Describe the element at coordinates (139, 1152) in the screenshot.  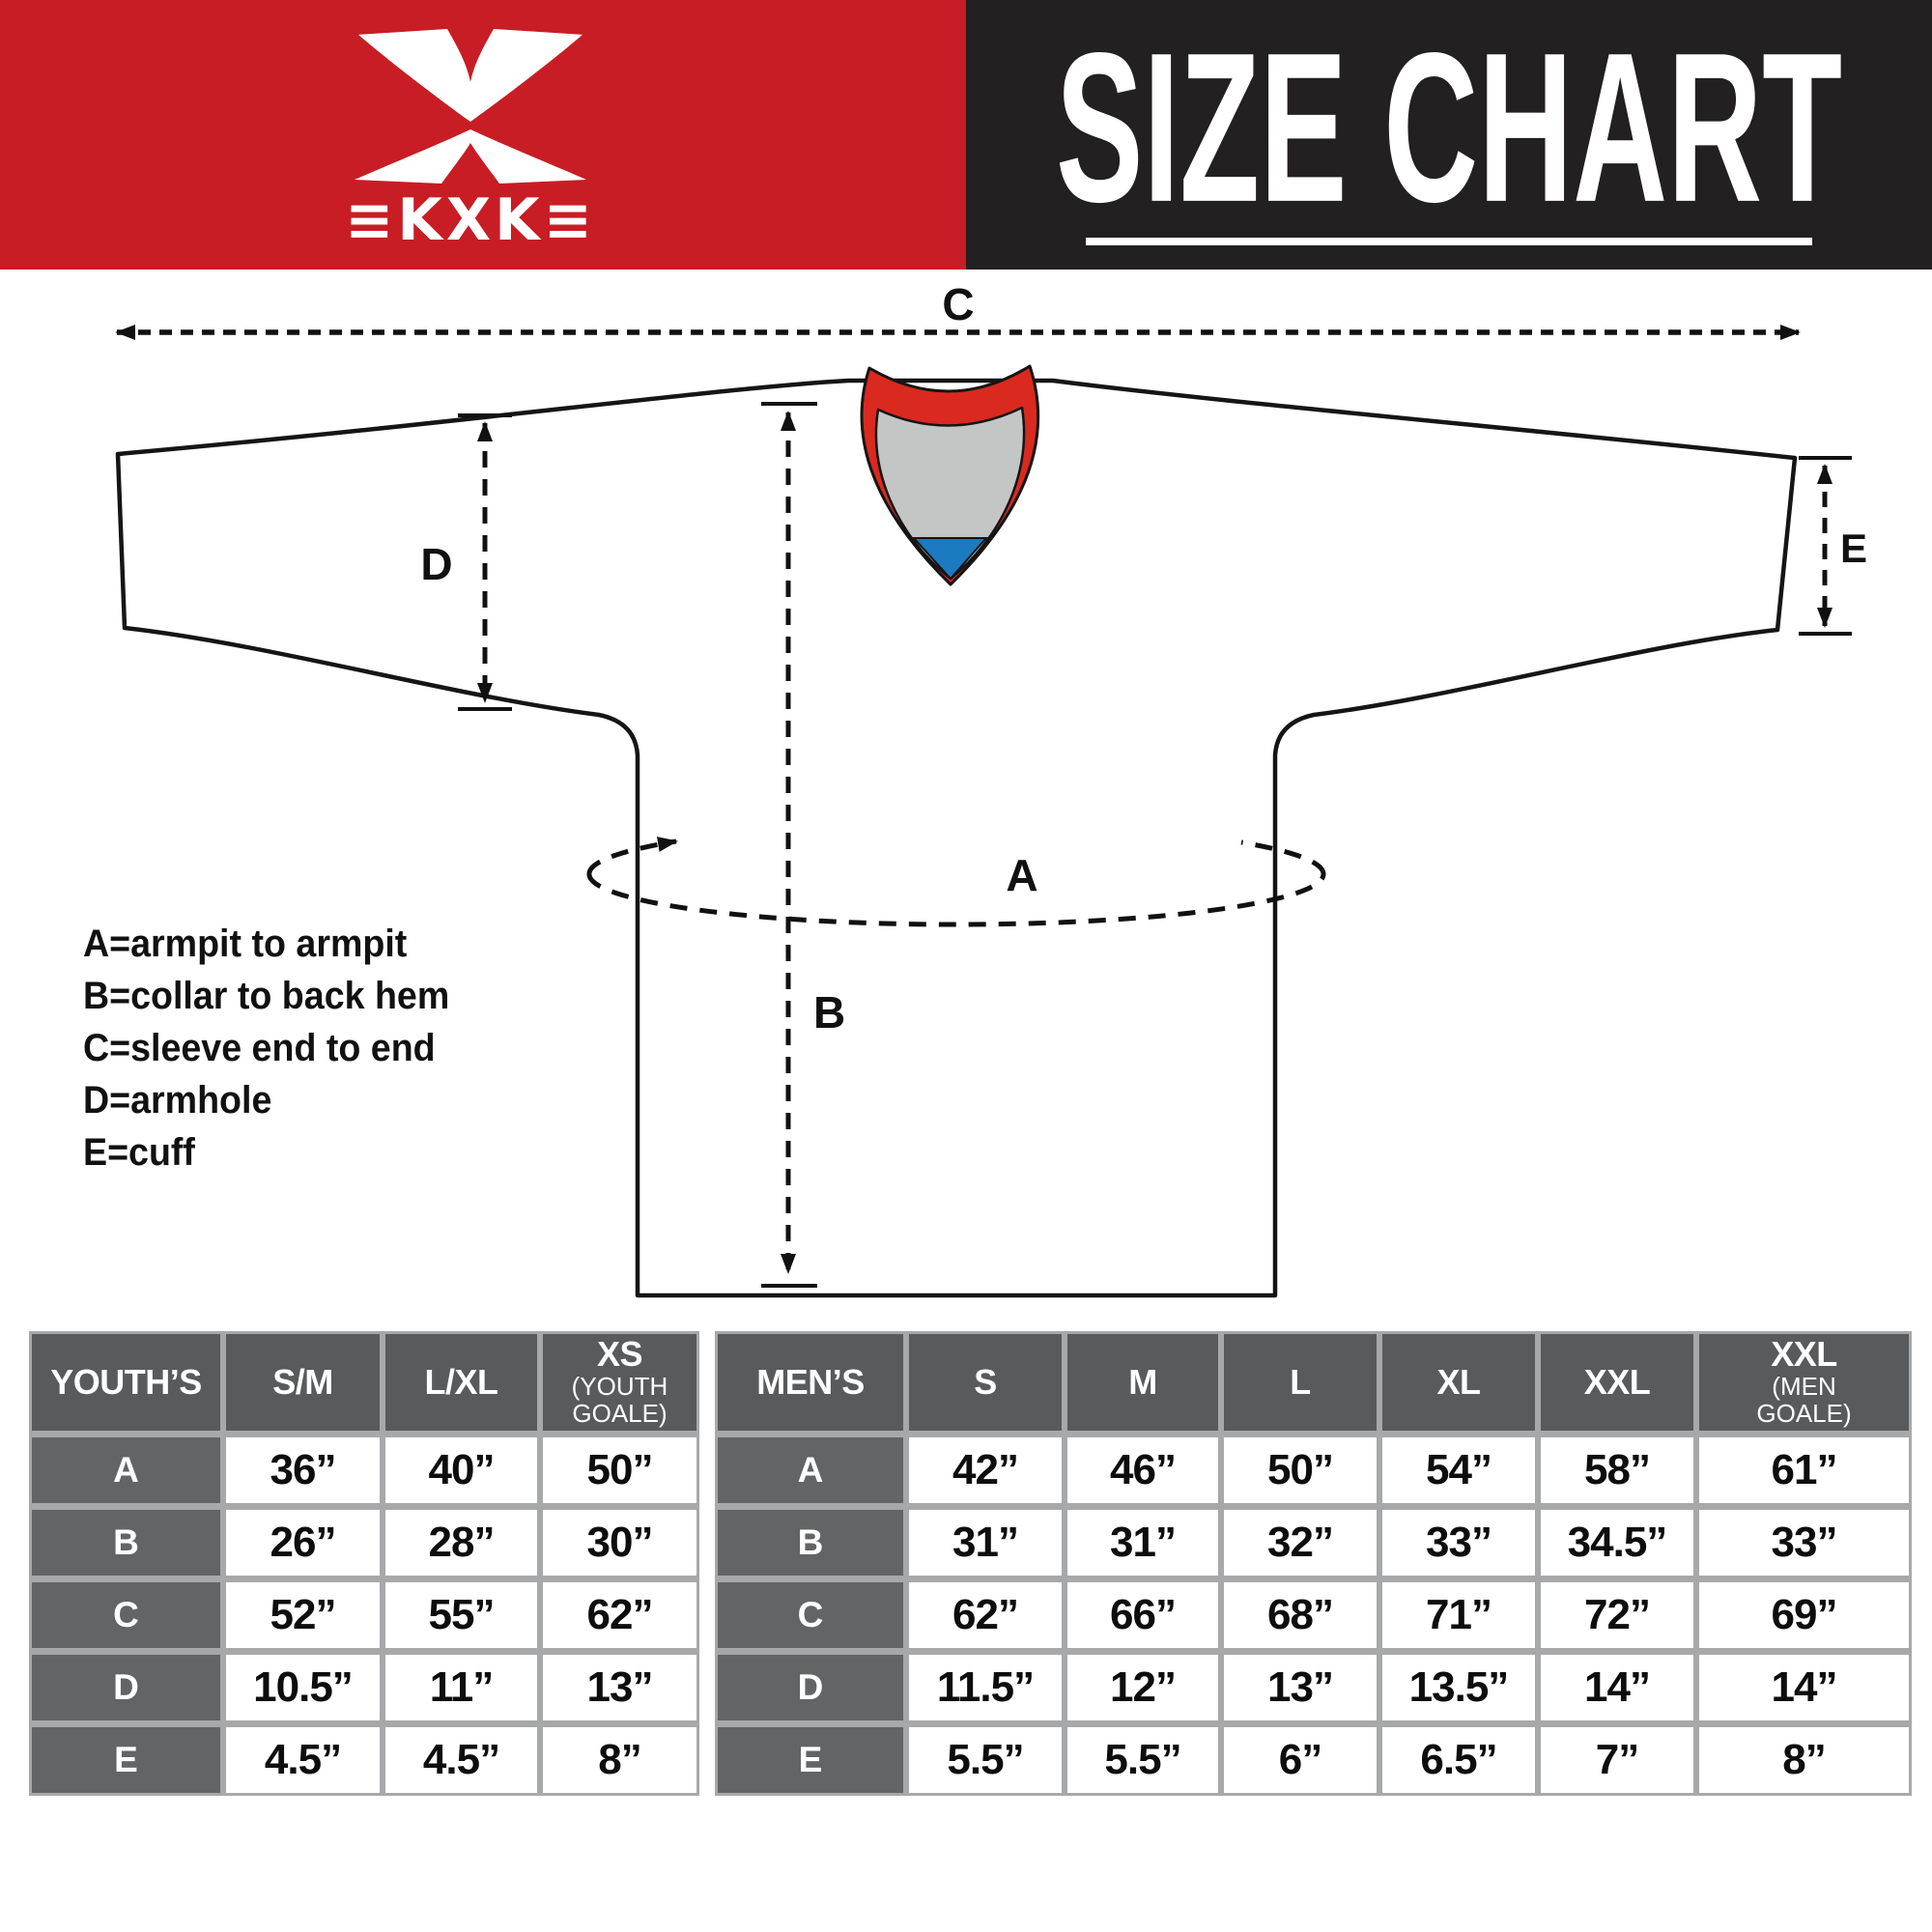
I see `legend-line-e: E=cuff` at that location.